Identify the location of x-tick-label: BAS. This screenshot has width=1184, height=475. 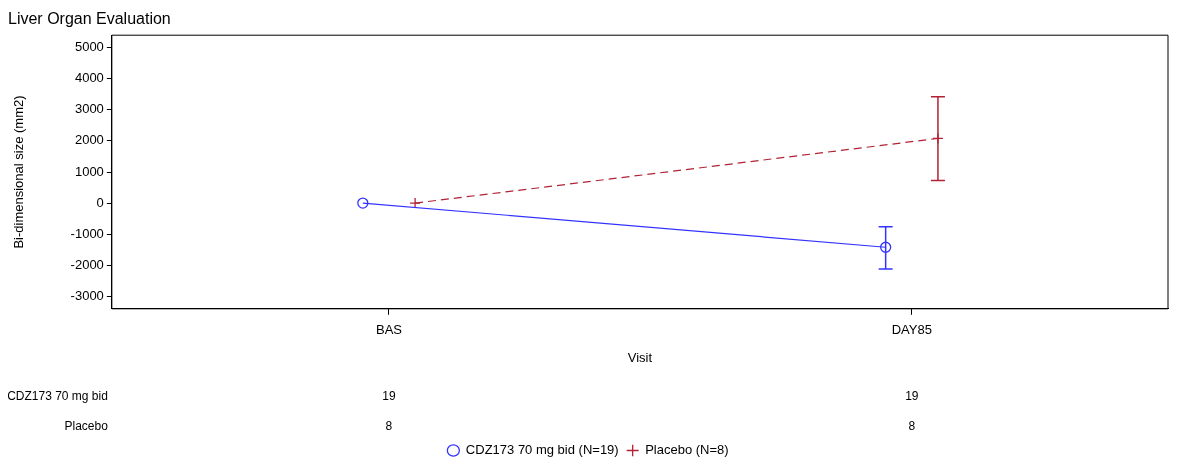
(389, 330).